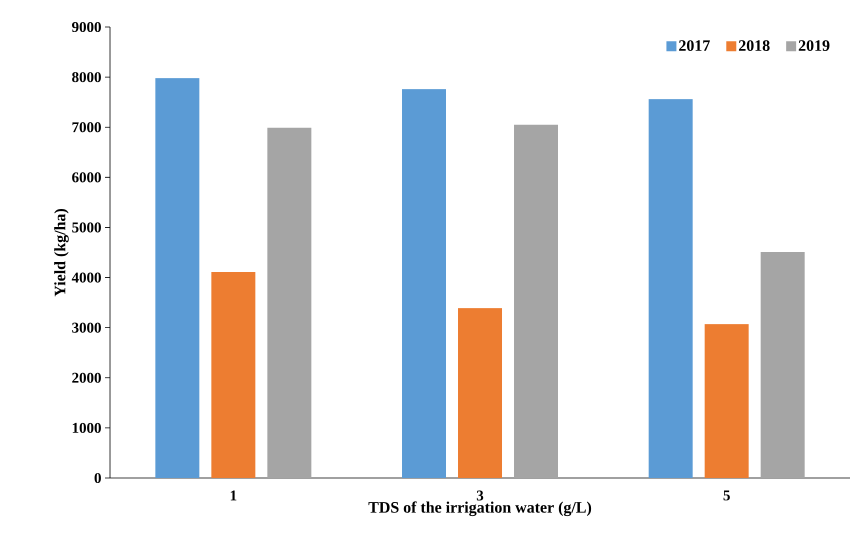  Describe the element at coordinates (86, 127) in the screenshot. I see `y-tick-label: 7000` at that location.